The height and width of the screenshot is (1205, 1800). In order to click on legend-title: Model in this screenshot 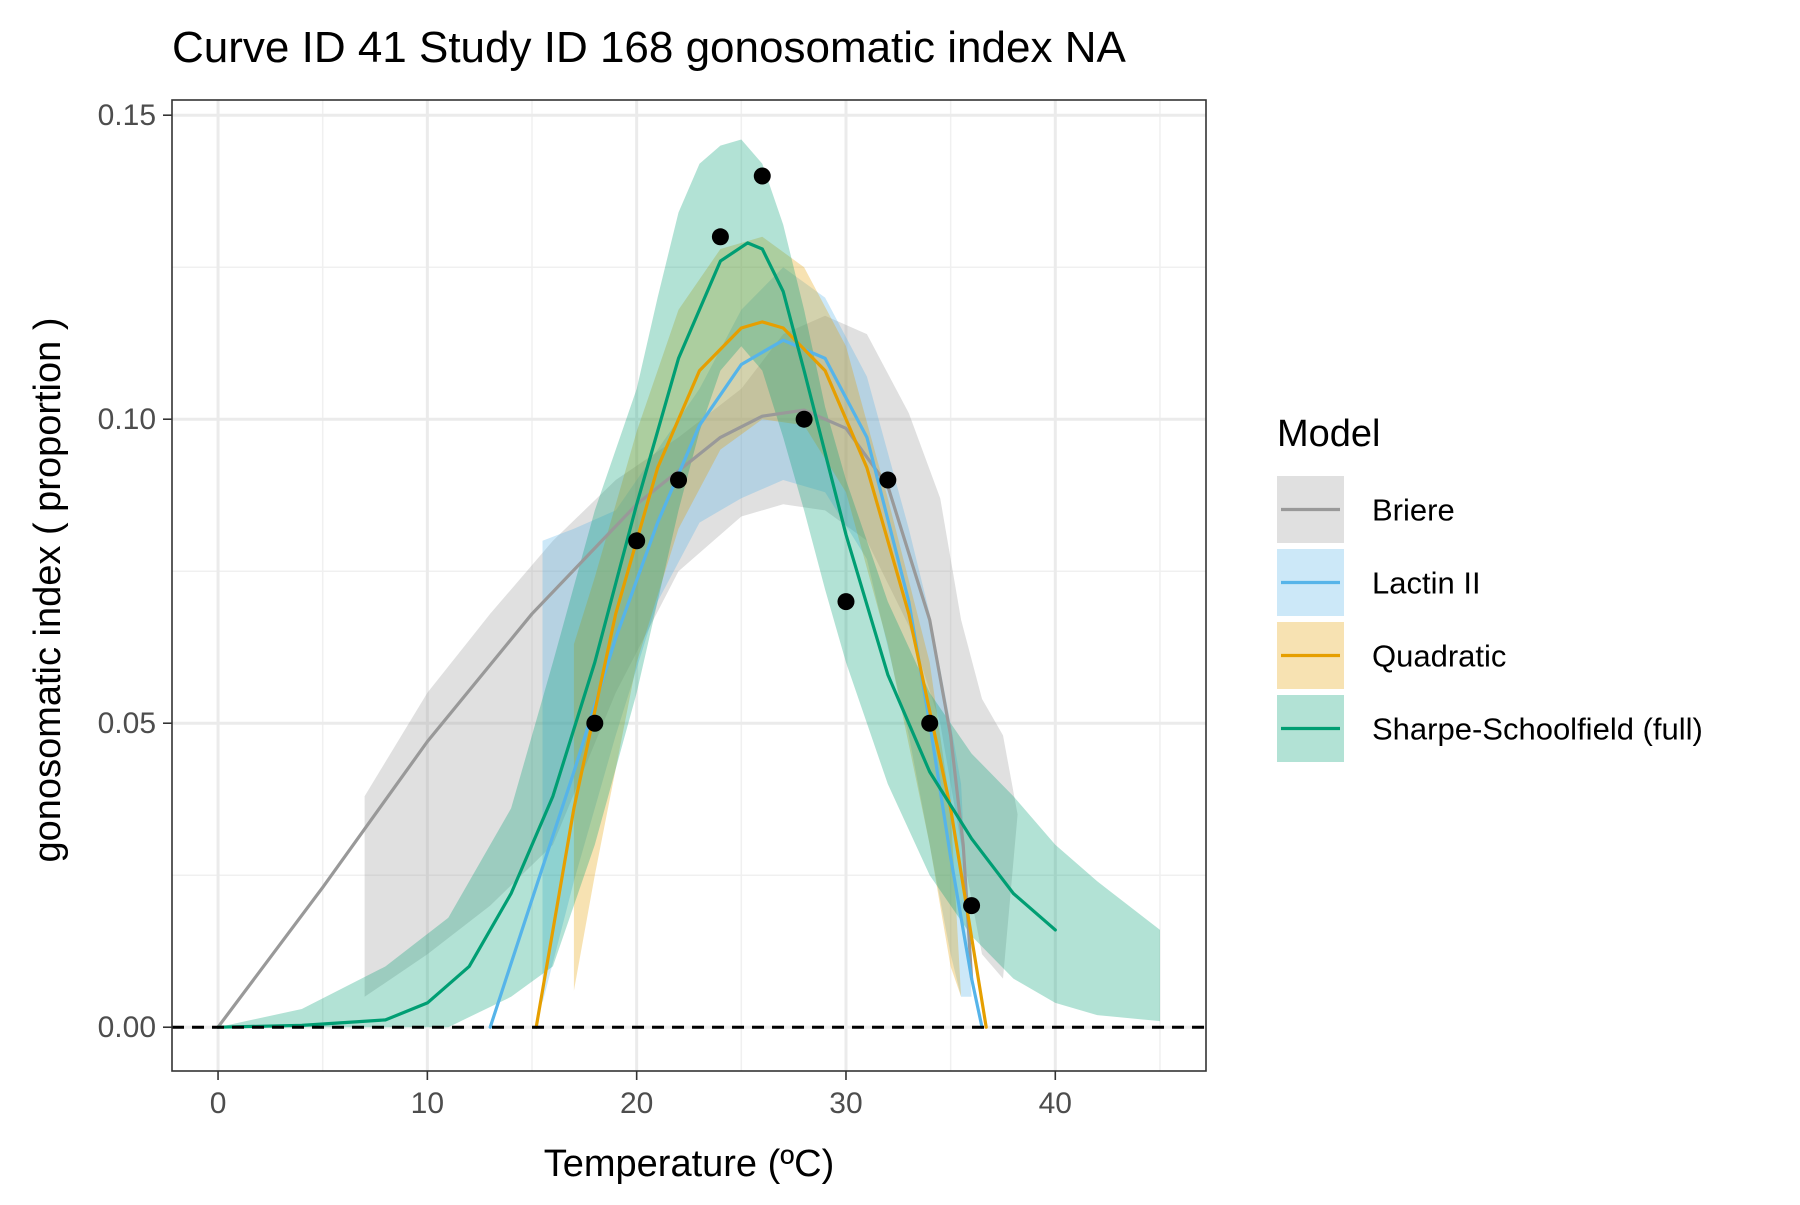, I will do `click(1329, 434)`.